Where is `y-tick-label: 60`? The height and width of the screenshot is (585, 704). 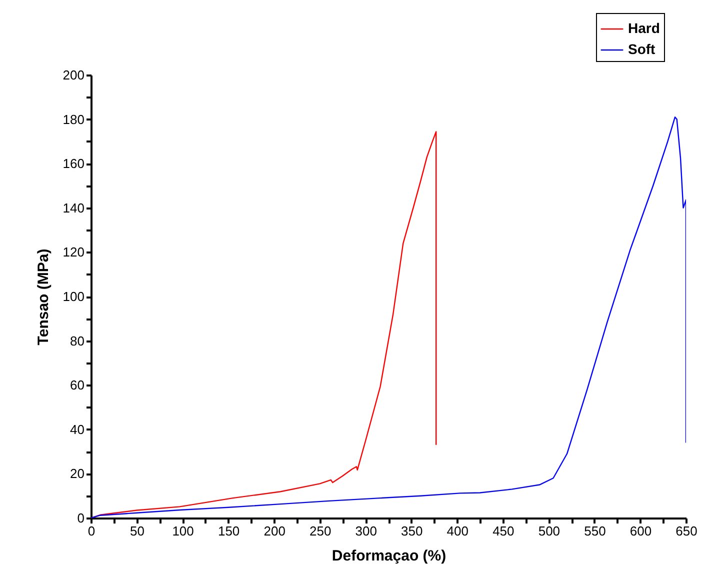
y-tick-label: 60 is located at coordinates (77, 385).